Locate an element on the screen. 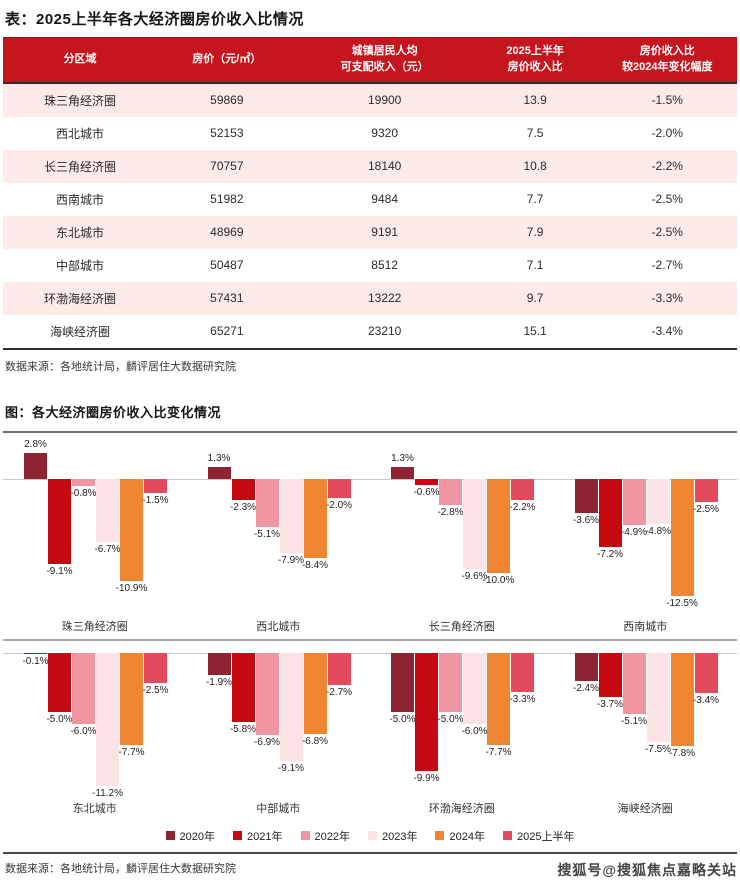 The width and height of the screenshot is (740, 880). chart-group: 1.3% -2.3% -5.1% -7.9% -8.4% -2.0% 西北城市 is located at coordinates (279, 536).